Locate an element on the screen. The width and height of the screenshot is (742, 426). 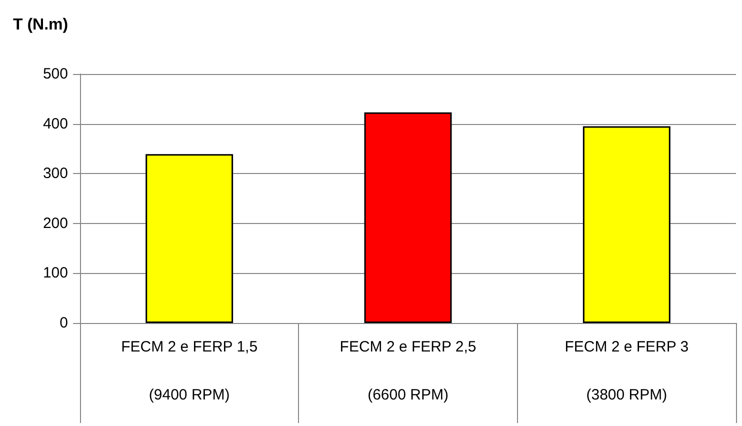
category-label: FECM 2 e FERP 1,5 (9400 RPM) is located at coordinates (189, 371).